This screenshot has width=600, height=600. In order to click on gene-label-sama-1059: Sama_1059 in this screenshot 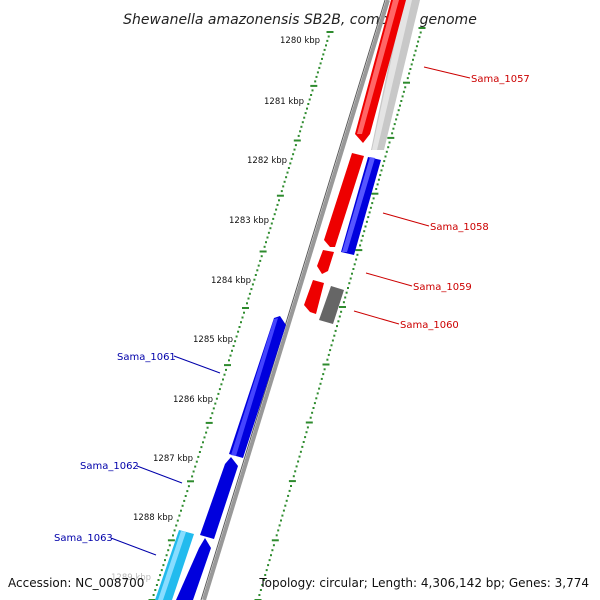, I will do `click(442, 287)`.